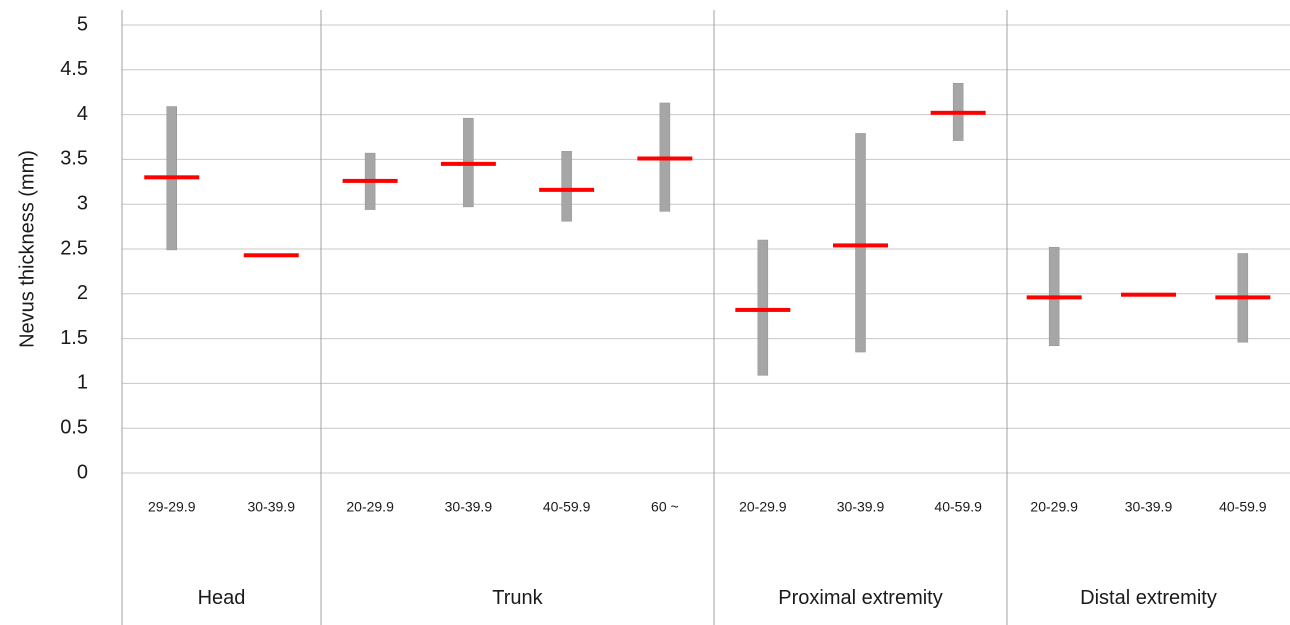 Image resolution: width=1290 pixels, height=625 pixels. Describe the element at coordinates (172, 507) in the screenshot. I see `x-tick-label: 29-29.9` at that location.